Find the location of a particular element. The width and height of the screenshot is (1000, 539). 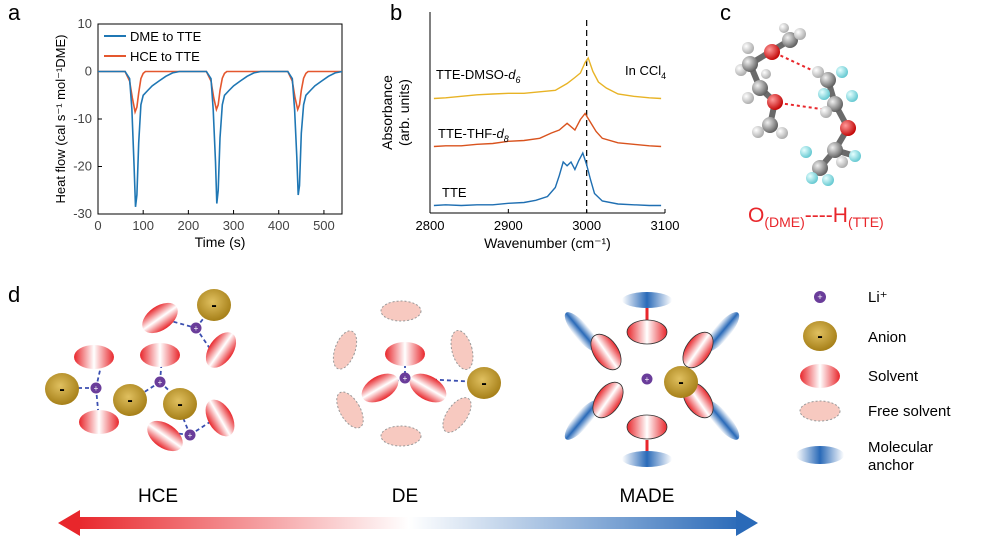

legend-label-free-solvent: Free solvent is located at coordinates (909, 411).